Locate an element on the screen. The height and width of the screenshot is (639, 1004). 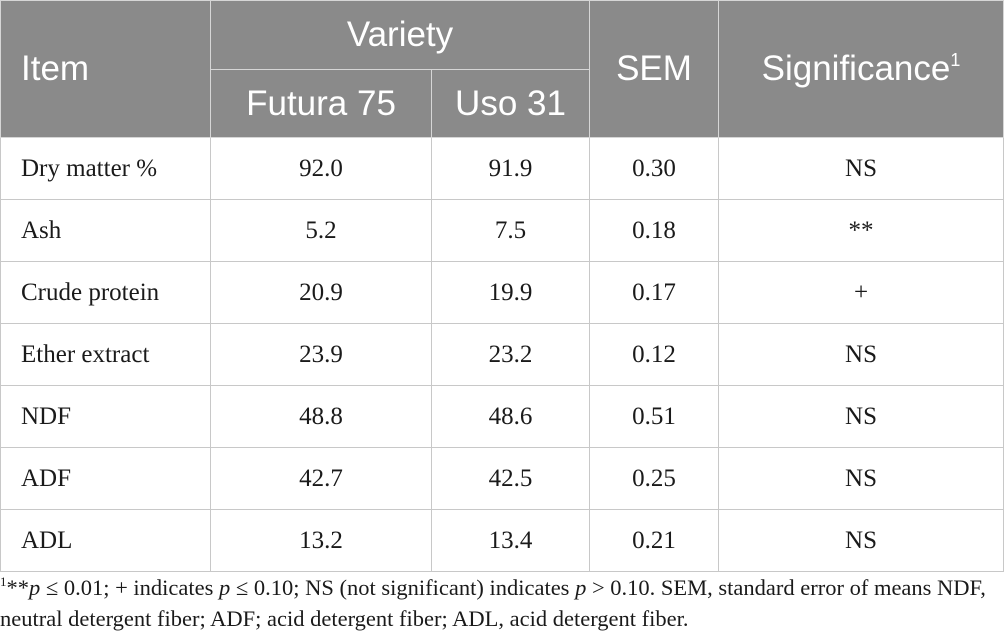
row-uso-31: 13.4 is located at coordinates (510, 540).